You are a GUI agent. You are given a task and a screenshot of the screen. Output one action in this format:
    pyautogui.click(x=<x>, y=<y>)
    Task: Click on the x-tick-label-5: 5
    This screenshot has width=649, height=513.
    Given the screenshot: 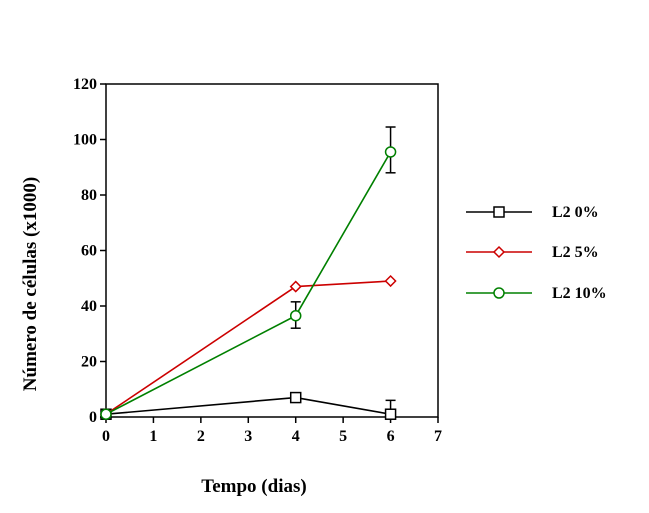 What is the action you would take?
    pyautogui.click(x=343, y=436)
    